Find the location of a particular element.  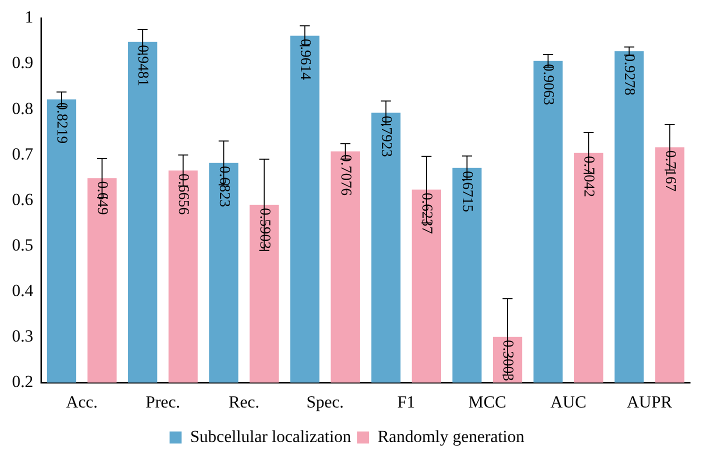

y-tick-label: 0.3 is located at coordinates (23, 336).